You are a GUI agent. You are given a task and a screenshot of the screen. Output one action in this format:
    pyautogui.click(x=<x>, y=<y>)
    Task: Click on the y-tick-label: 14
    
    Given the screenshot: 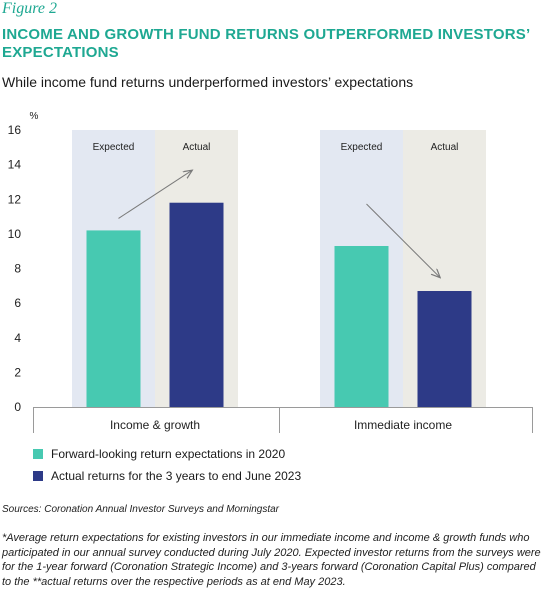 What is the action you would take?
    pyautogui.click(x=15, y=165)
    